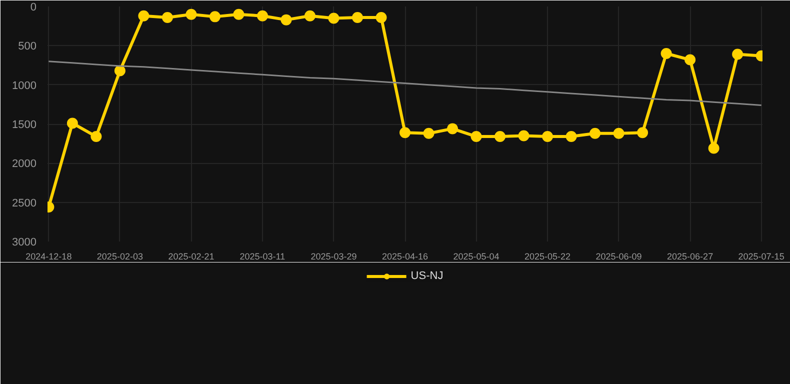  Describe the element at coordinates (33, 8) in the screenshot. I see `y-tick-label: 0` at that location.